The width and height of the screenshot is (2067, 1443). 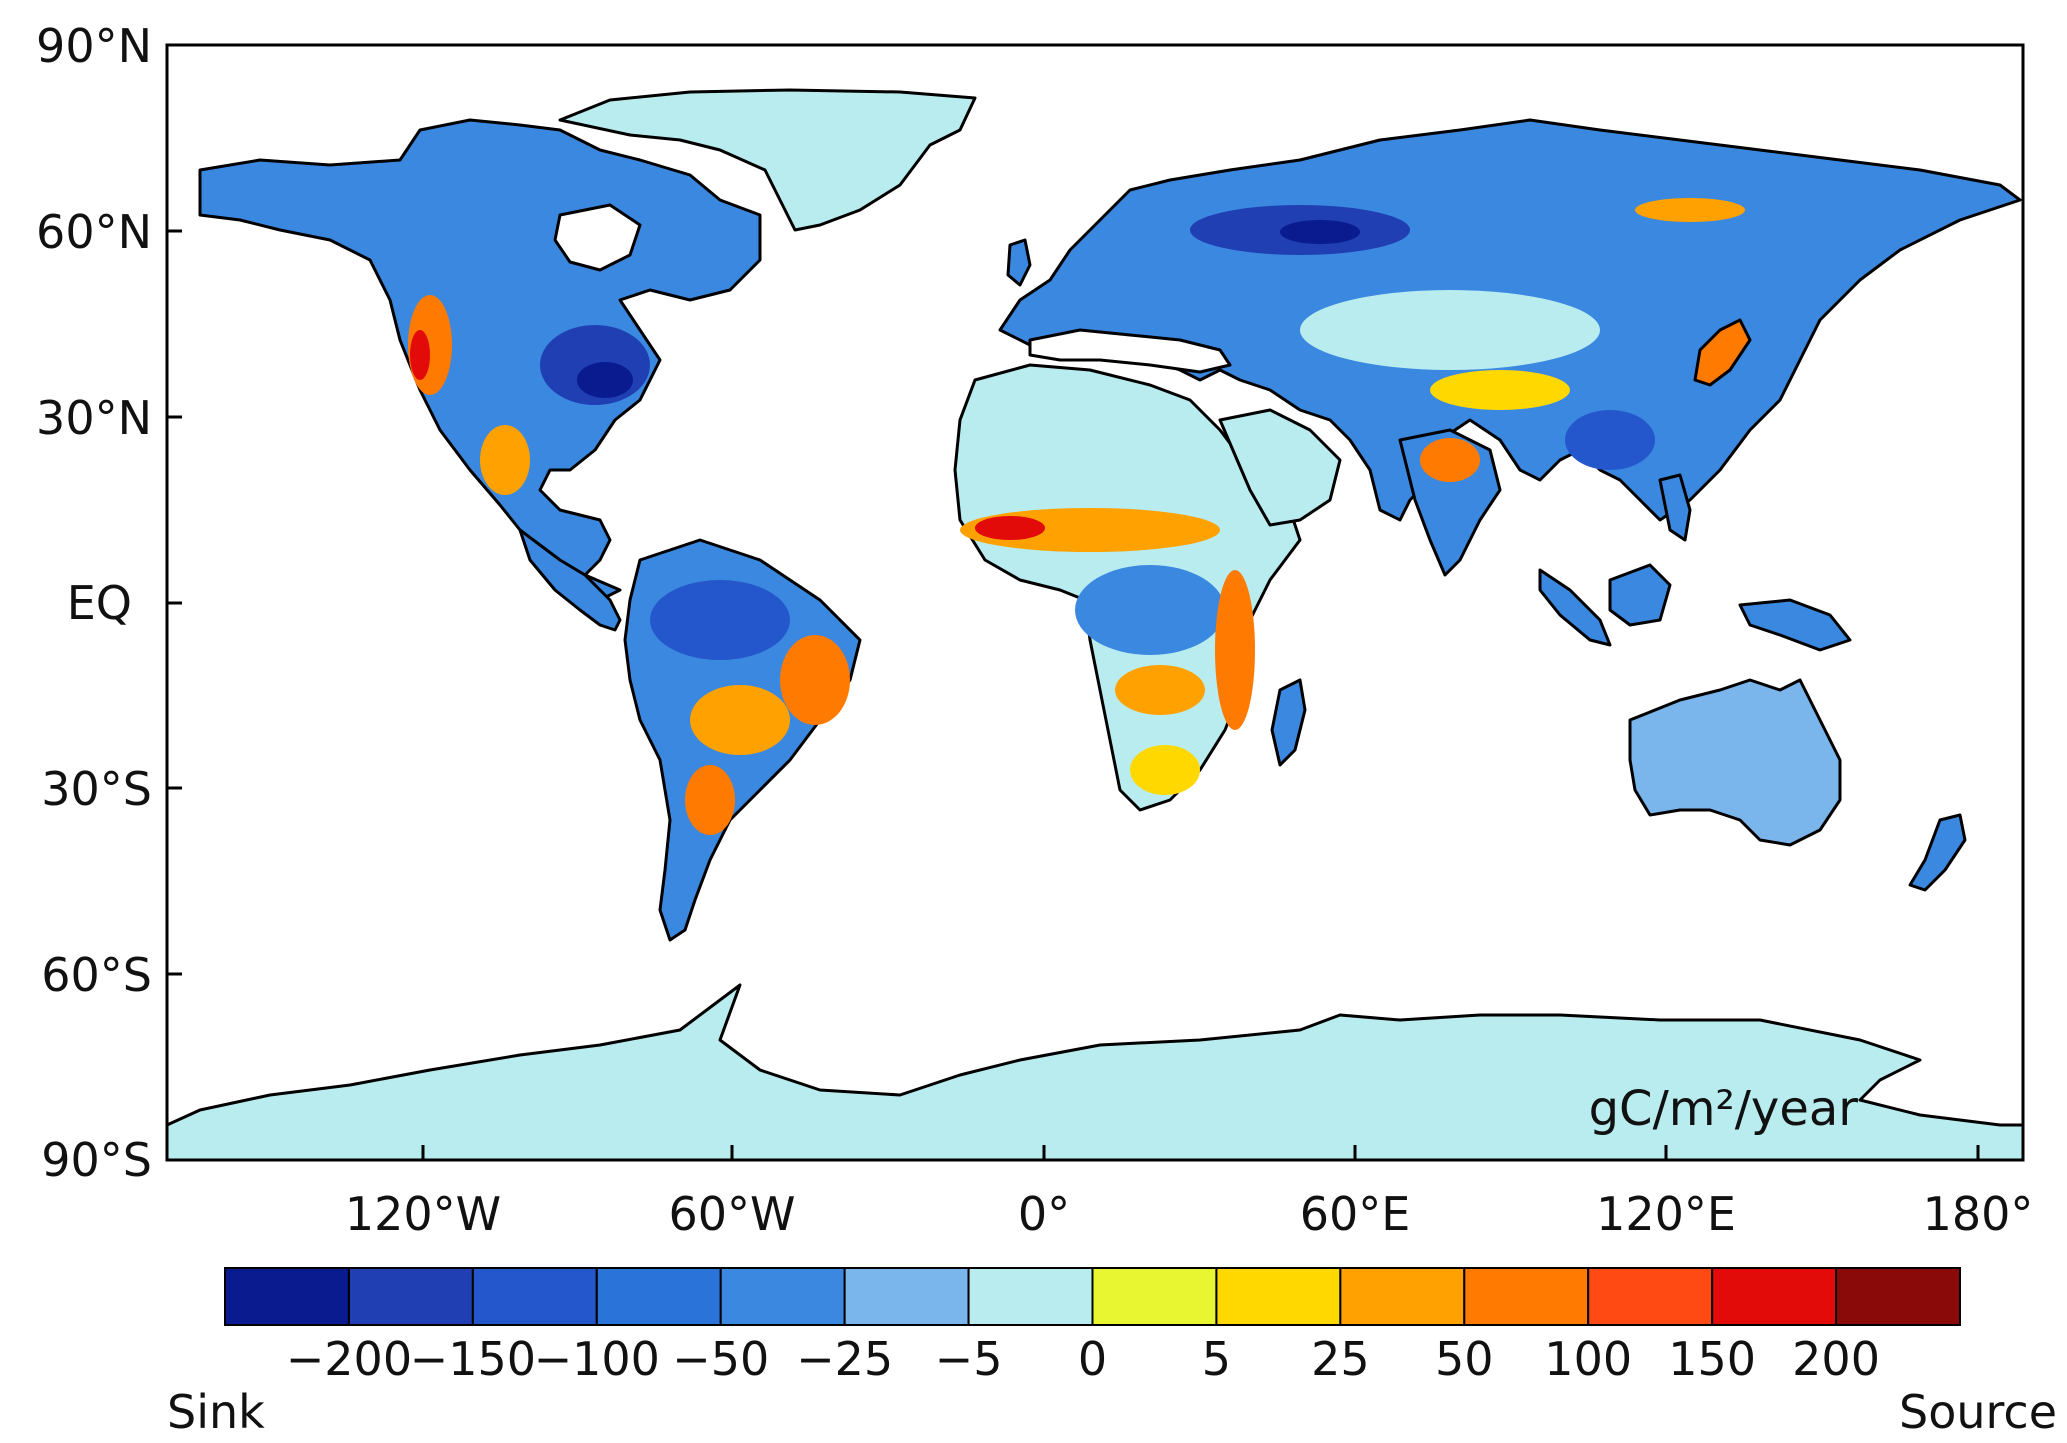 I want to click on colorbar-tick-label: 5, so click(x=1216, y=1359).